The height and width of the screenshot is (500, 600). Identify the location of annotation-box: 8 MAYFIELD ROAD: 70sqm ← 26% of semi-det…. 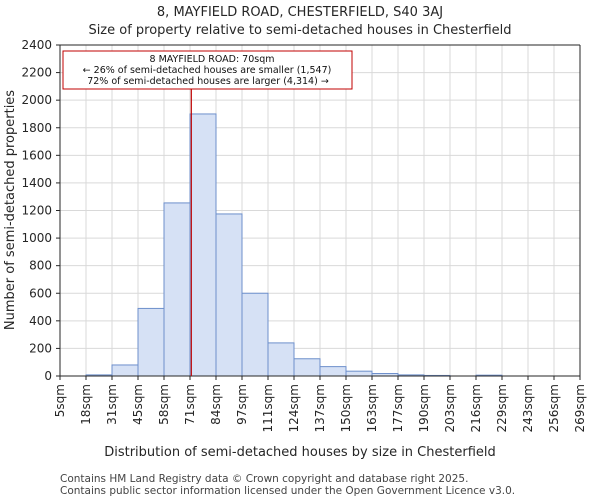
(207, 70).